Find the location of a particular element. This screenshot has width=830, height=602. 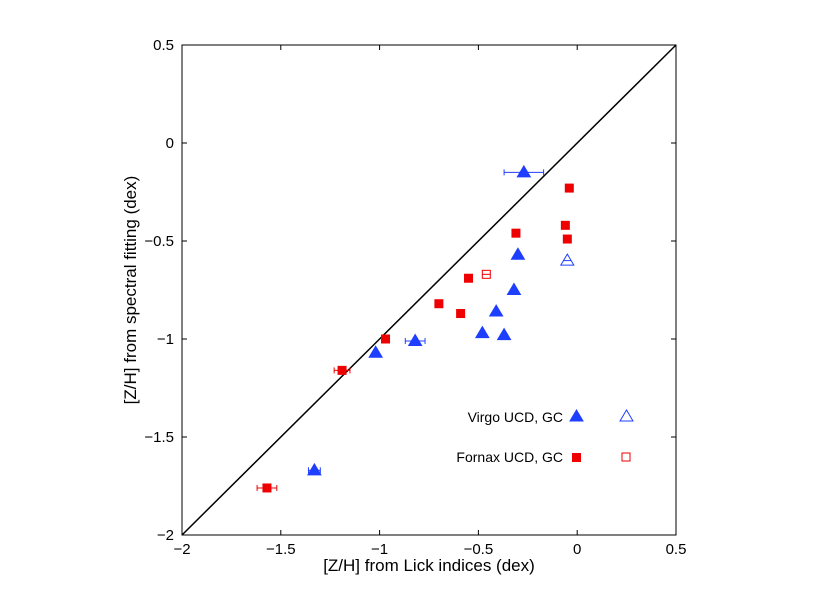

legend-label-virgo: Virgo UCD, GC is located at coordinates (515, 417).